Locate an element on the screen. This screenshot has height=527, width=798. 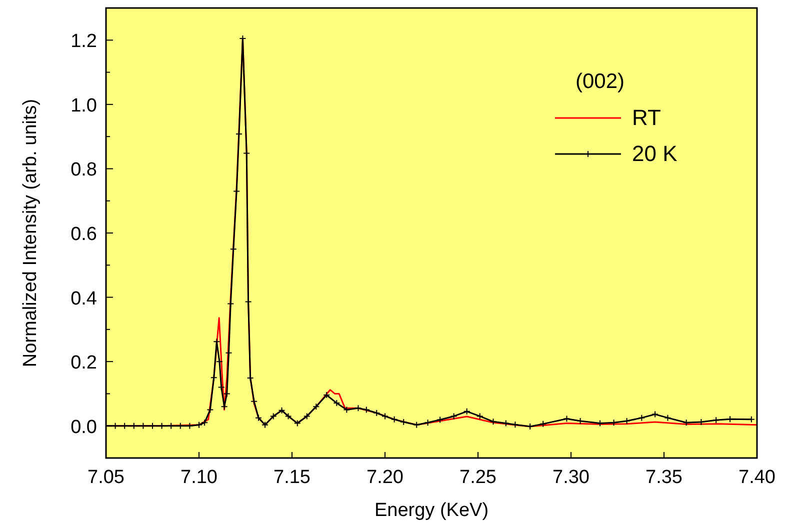
legend-label: 20 K is located at coordinates (655, 153).